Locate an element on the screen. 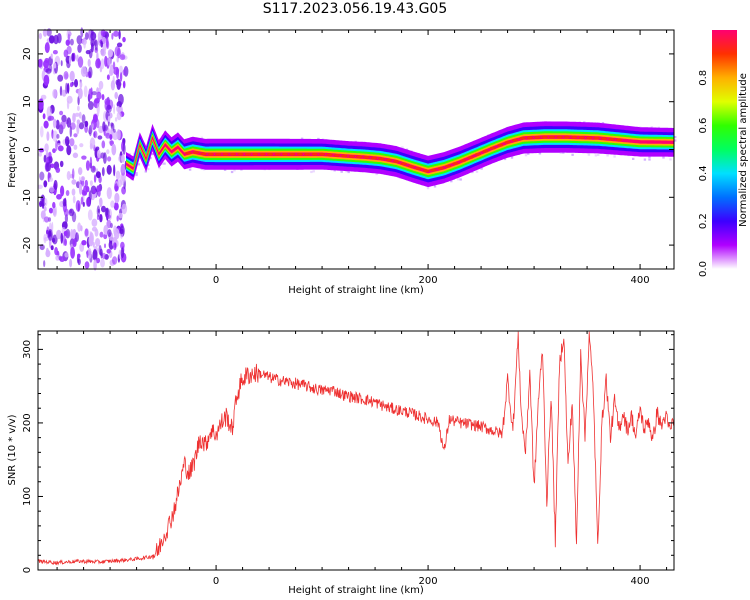  spectrogram-xlabel: Height of straight line (km) is located at coordinates (356, 290).